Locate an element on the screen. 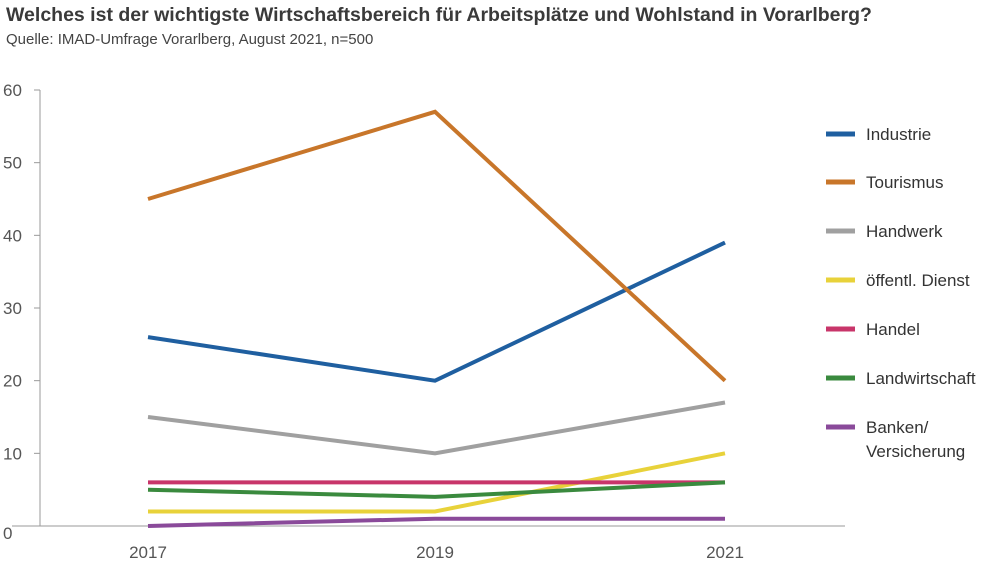 This screenshot has height=567, width=1000. y-tick-label: 20 is located at coordinates (12, 381).